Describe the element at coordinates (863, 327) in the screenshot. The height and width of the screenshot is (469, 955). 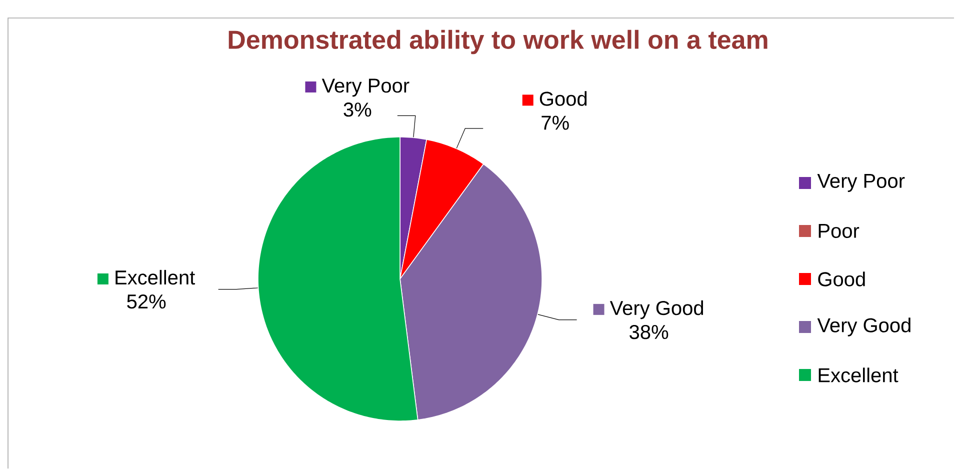
I see `category-label: Very Good` at that location.